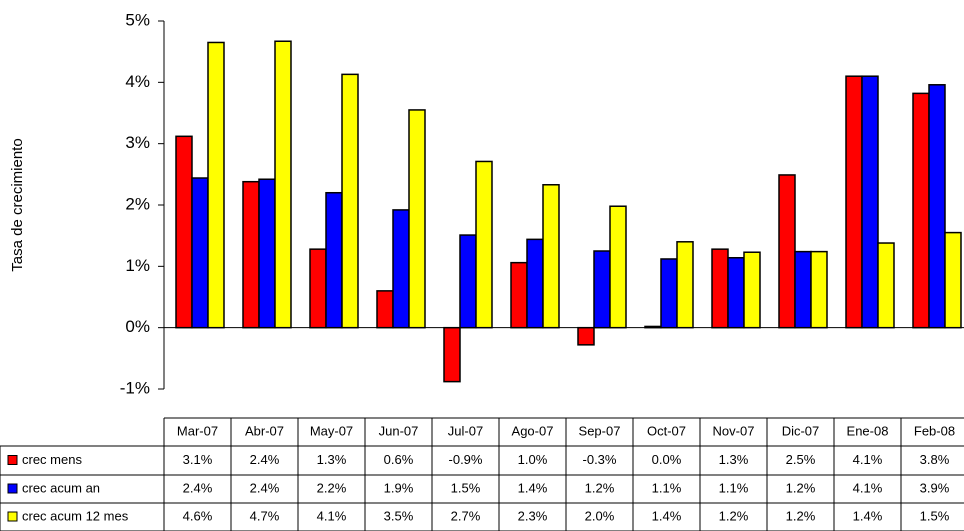 This screenshot has height=531, width=964. I want to click on table-value: -0.9%, so click(466, 459).